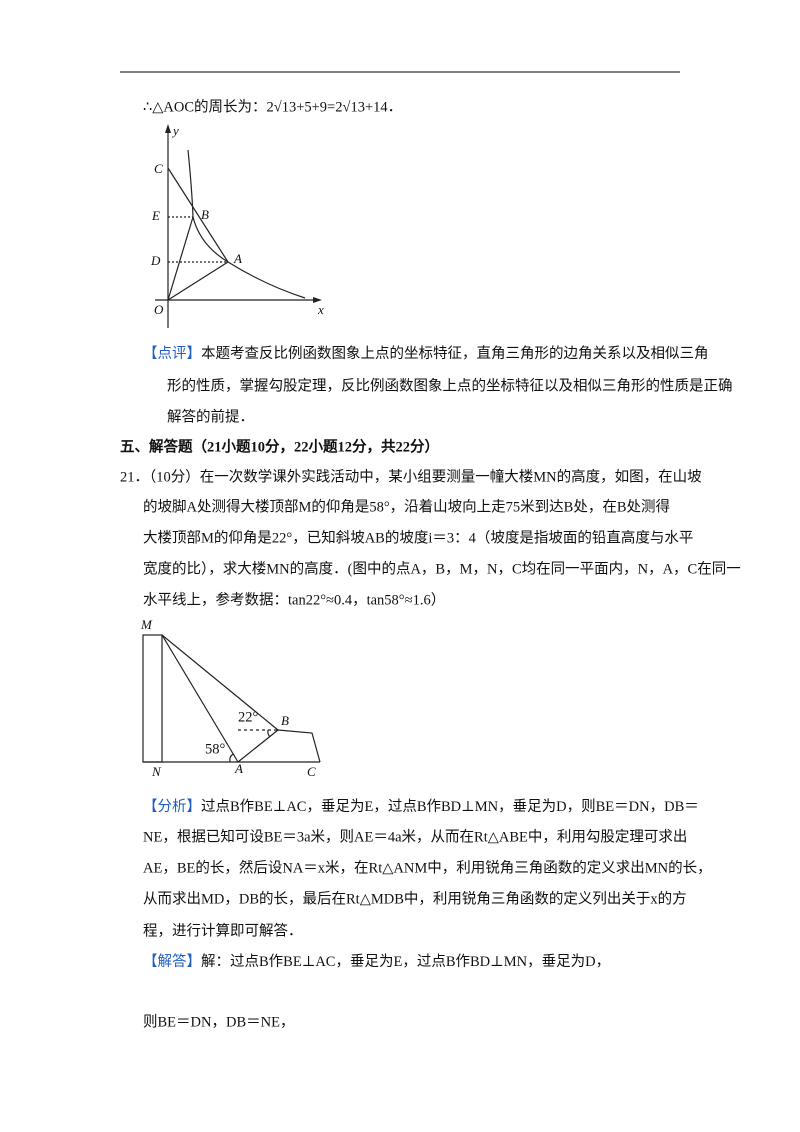  I want to click on angle-label: 22°, so click(248, 717).